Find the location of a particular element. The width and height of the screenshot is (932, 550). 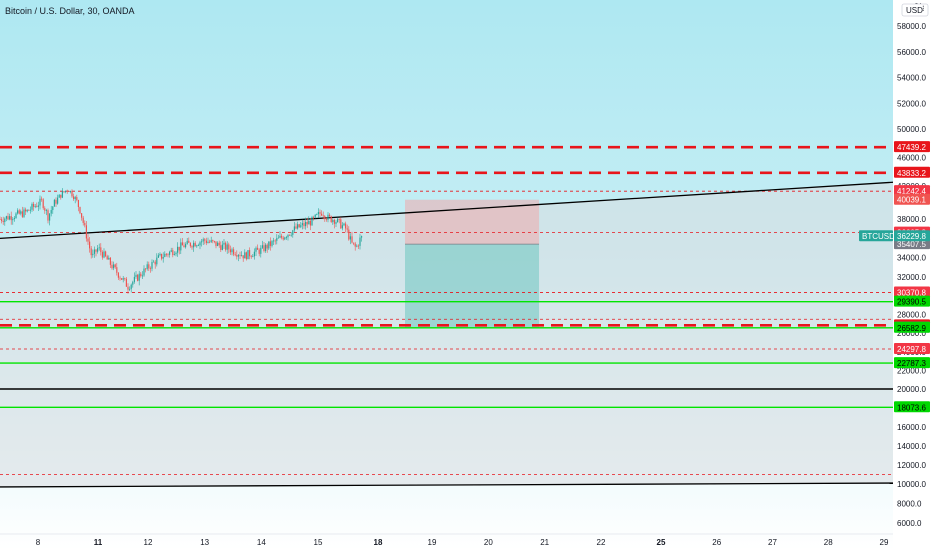

time-scale: 8 11 12 13 14 15 18 19 20 21 22 25 26 27 28 29 is located at coordinates (446, 540).